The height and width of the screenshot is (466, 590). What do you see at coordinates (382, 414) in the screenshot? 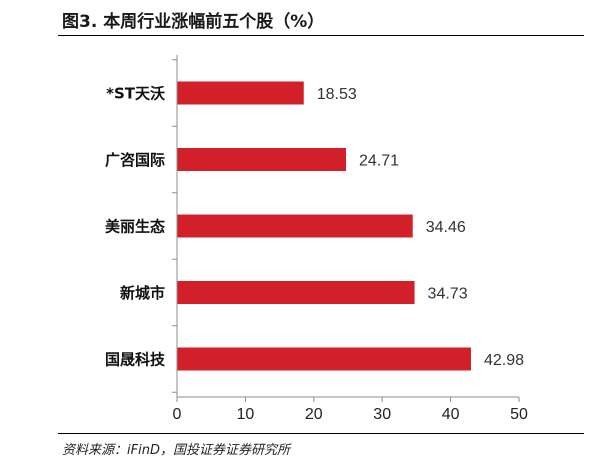
I see `x-tick-label-3: 30` at bounding box center [382, 414].